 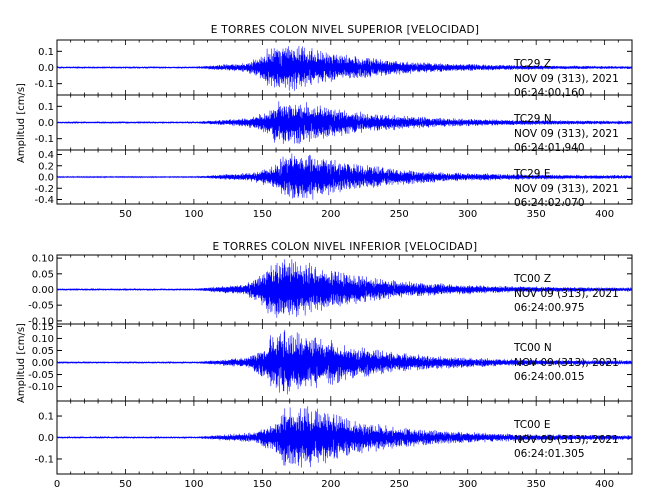 What do you see at coordinates (46, 155) in the screenshot?
I see `y-tick-label: 0.4` at bounding box center [46, 155].